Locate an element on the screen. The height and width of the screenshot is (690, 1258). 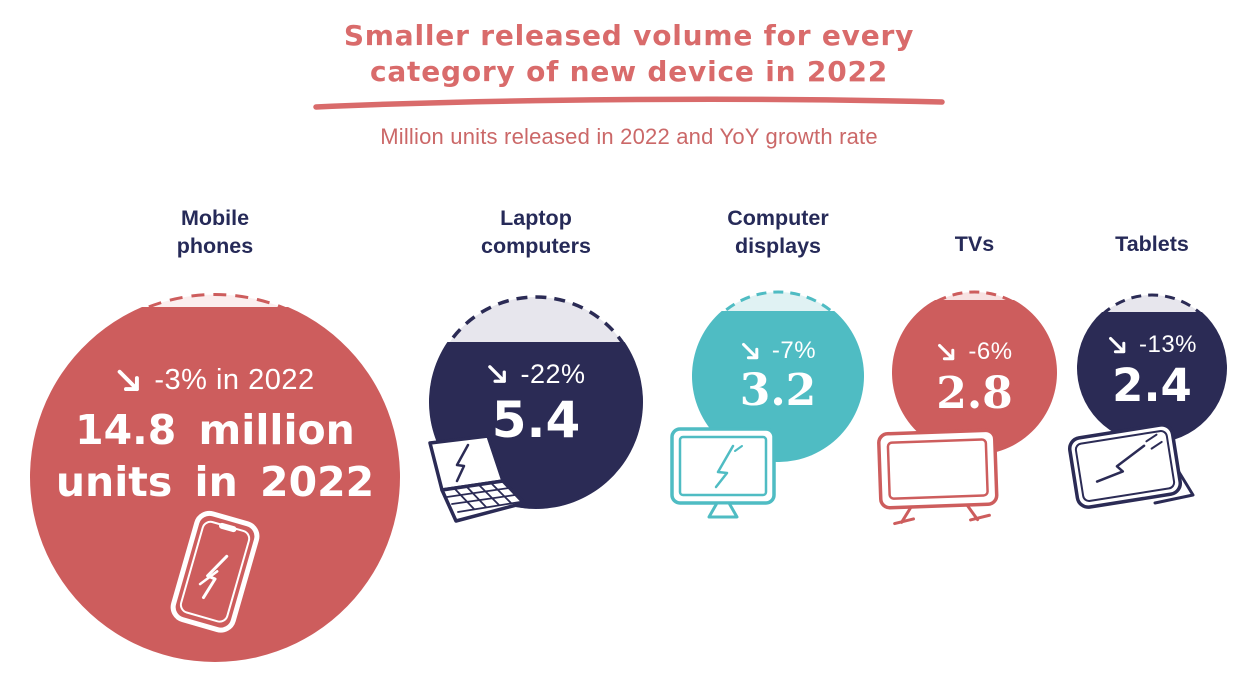
device-tvs: TVs -6% 2.8 is located at coordinates (967, 379).